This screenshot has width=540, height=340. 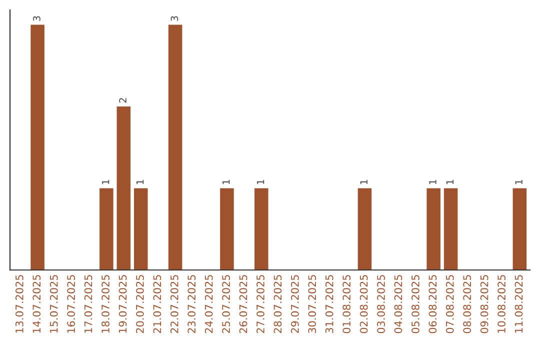 What do you see at coordinates (71, 304) in the screenshot?
I see `x-tick-label: 16.07.2025` at bounding box center [71, 304].